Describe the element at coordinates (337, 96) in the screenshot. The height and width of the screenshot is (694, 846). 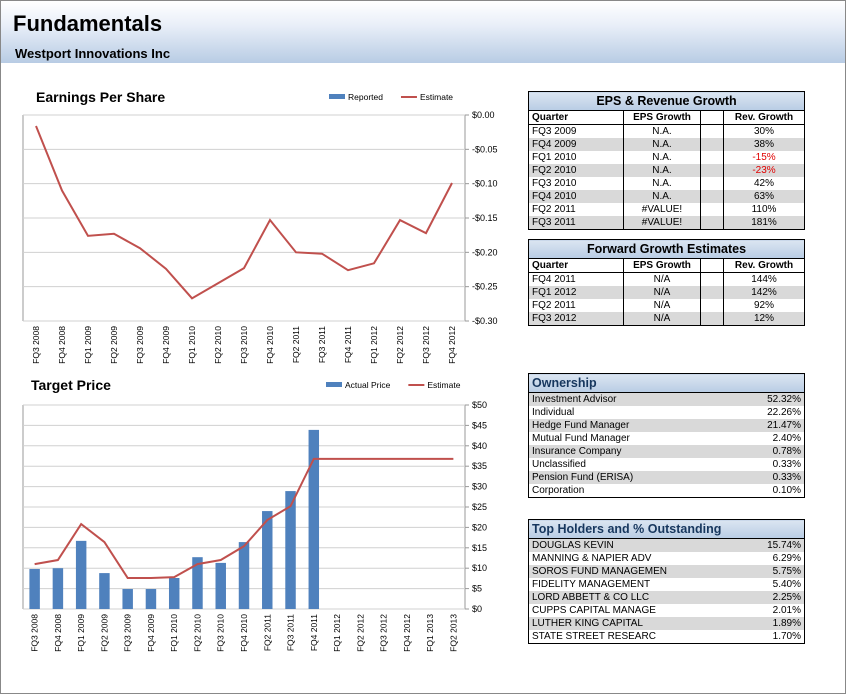
I see `legend-swatch` at that location.